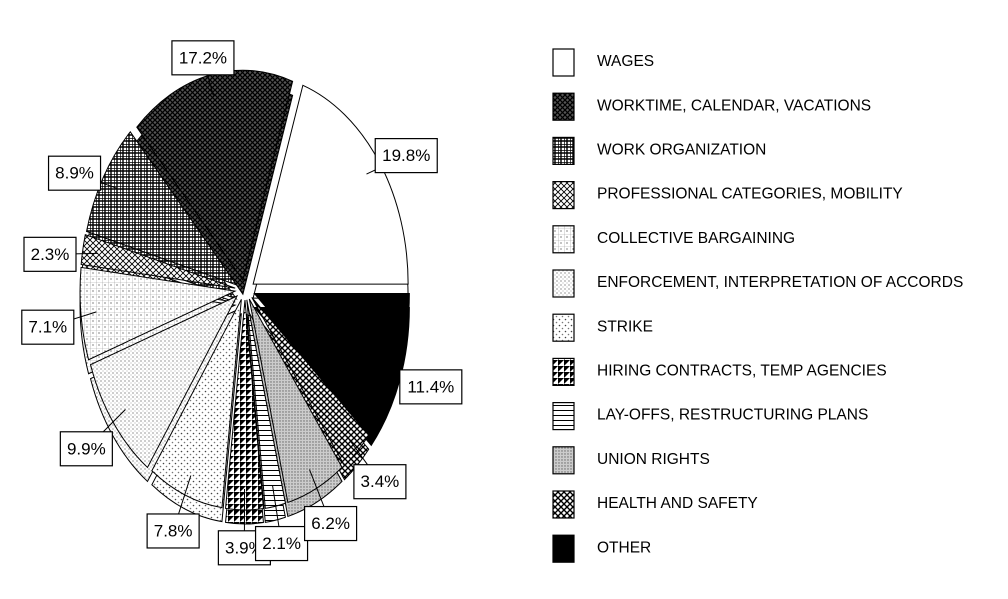 Image resolution: width=1008 pixels, height=599 pixels. What do you see at coordinates (624, 547) in the screenshot?
I see `legend-label: OTHER` at bounding box center [624, 547].